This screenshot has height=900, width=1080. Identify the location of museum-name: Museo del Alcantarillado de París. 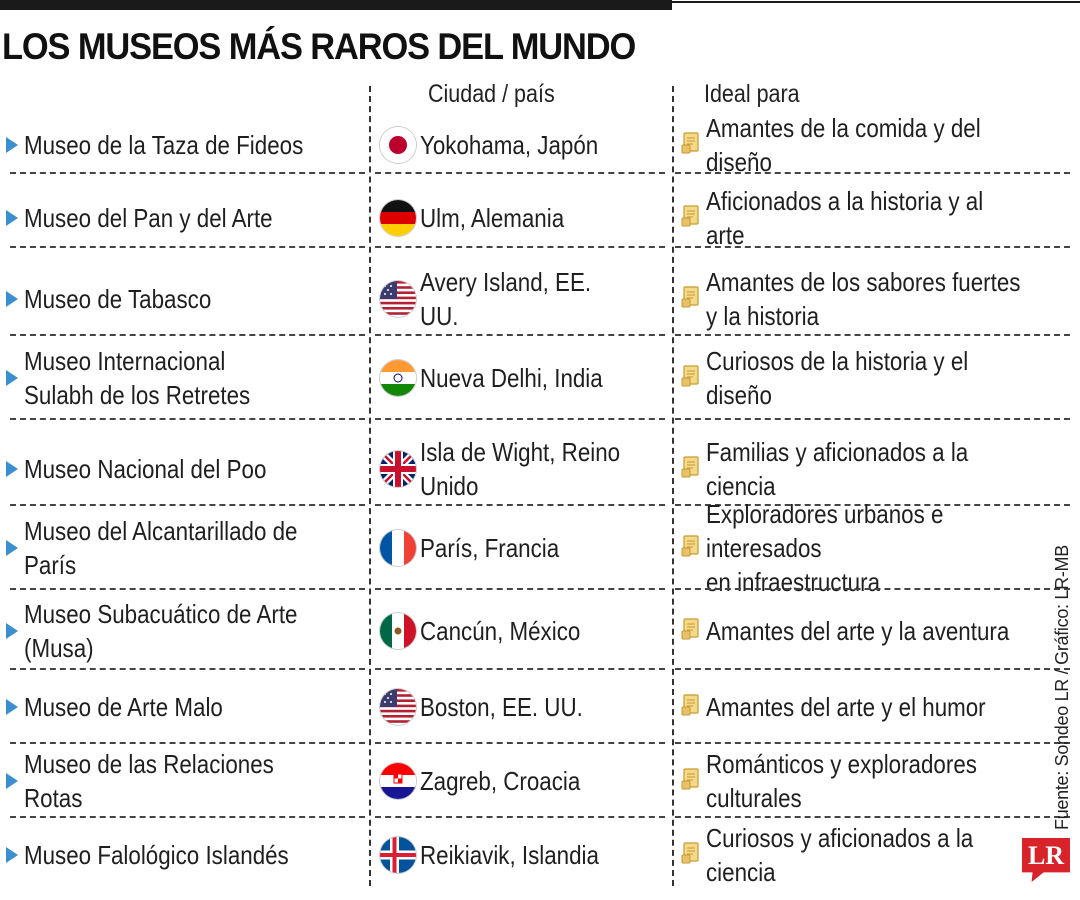
(161, 548).